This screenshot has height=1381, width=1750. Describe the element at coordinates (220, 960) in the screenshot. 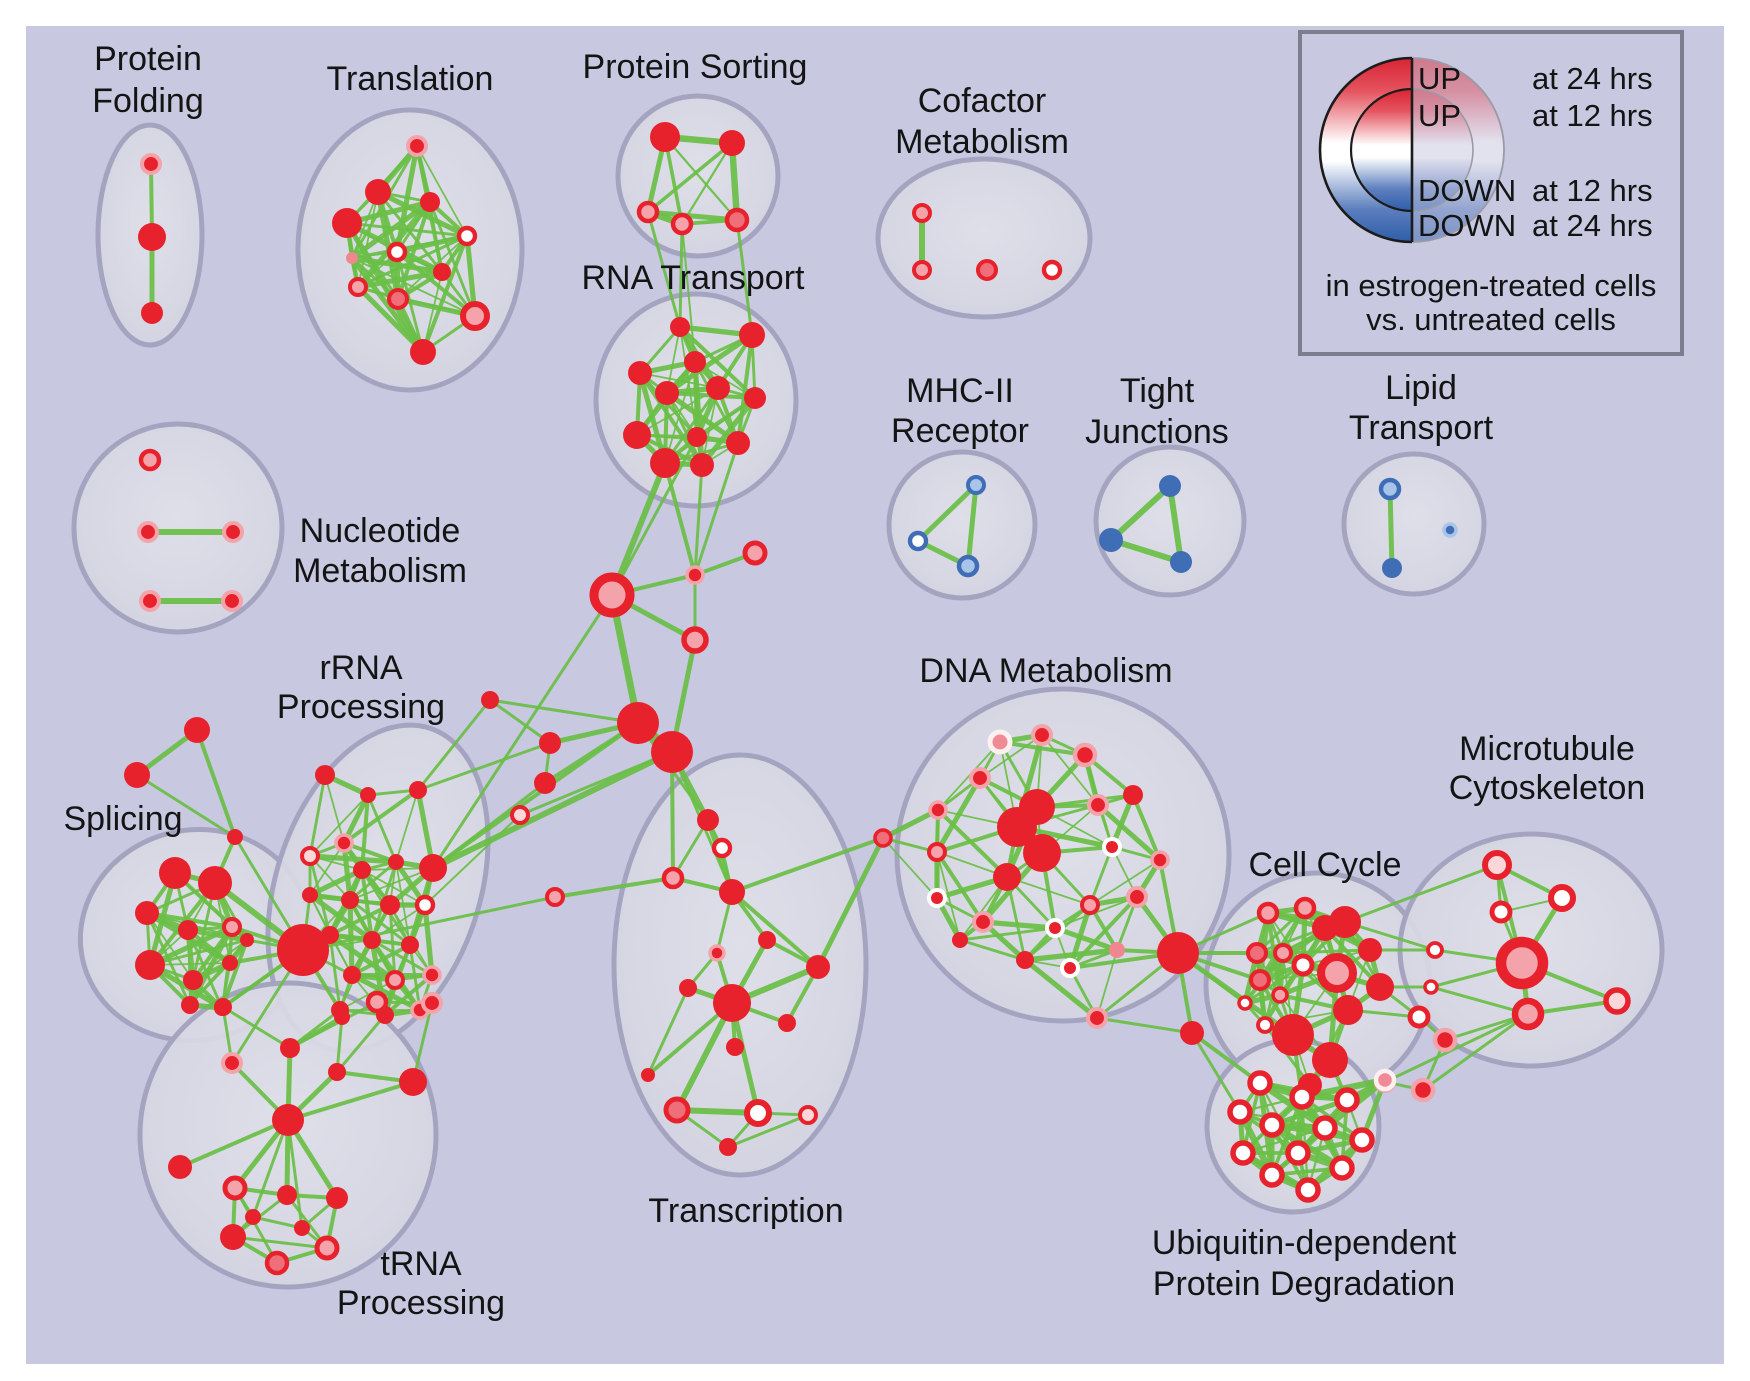

I see `edge-splicing` at that location.